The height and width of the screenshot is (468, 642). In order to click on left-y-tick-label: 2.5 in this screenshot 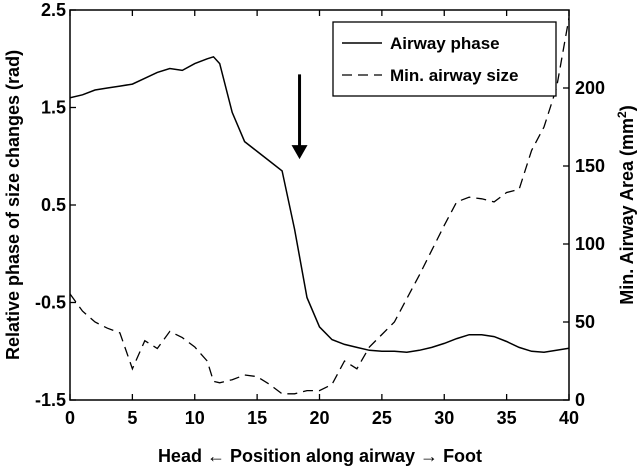, I will do `click(53, 10)`.